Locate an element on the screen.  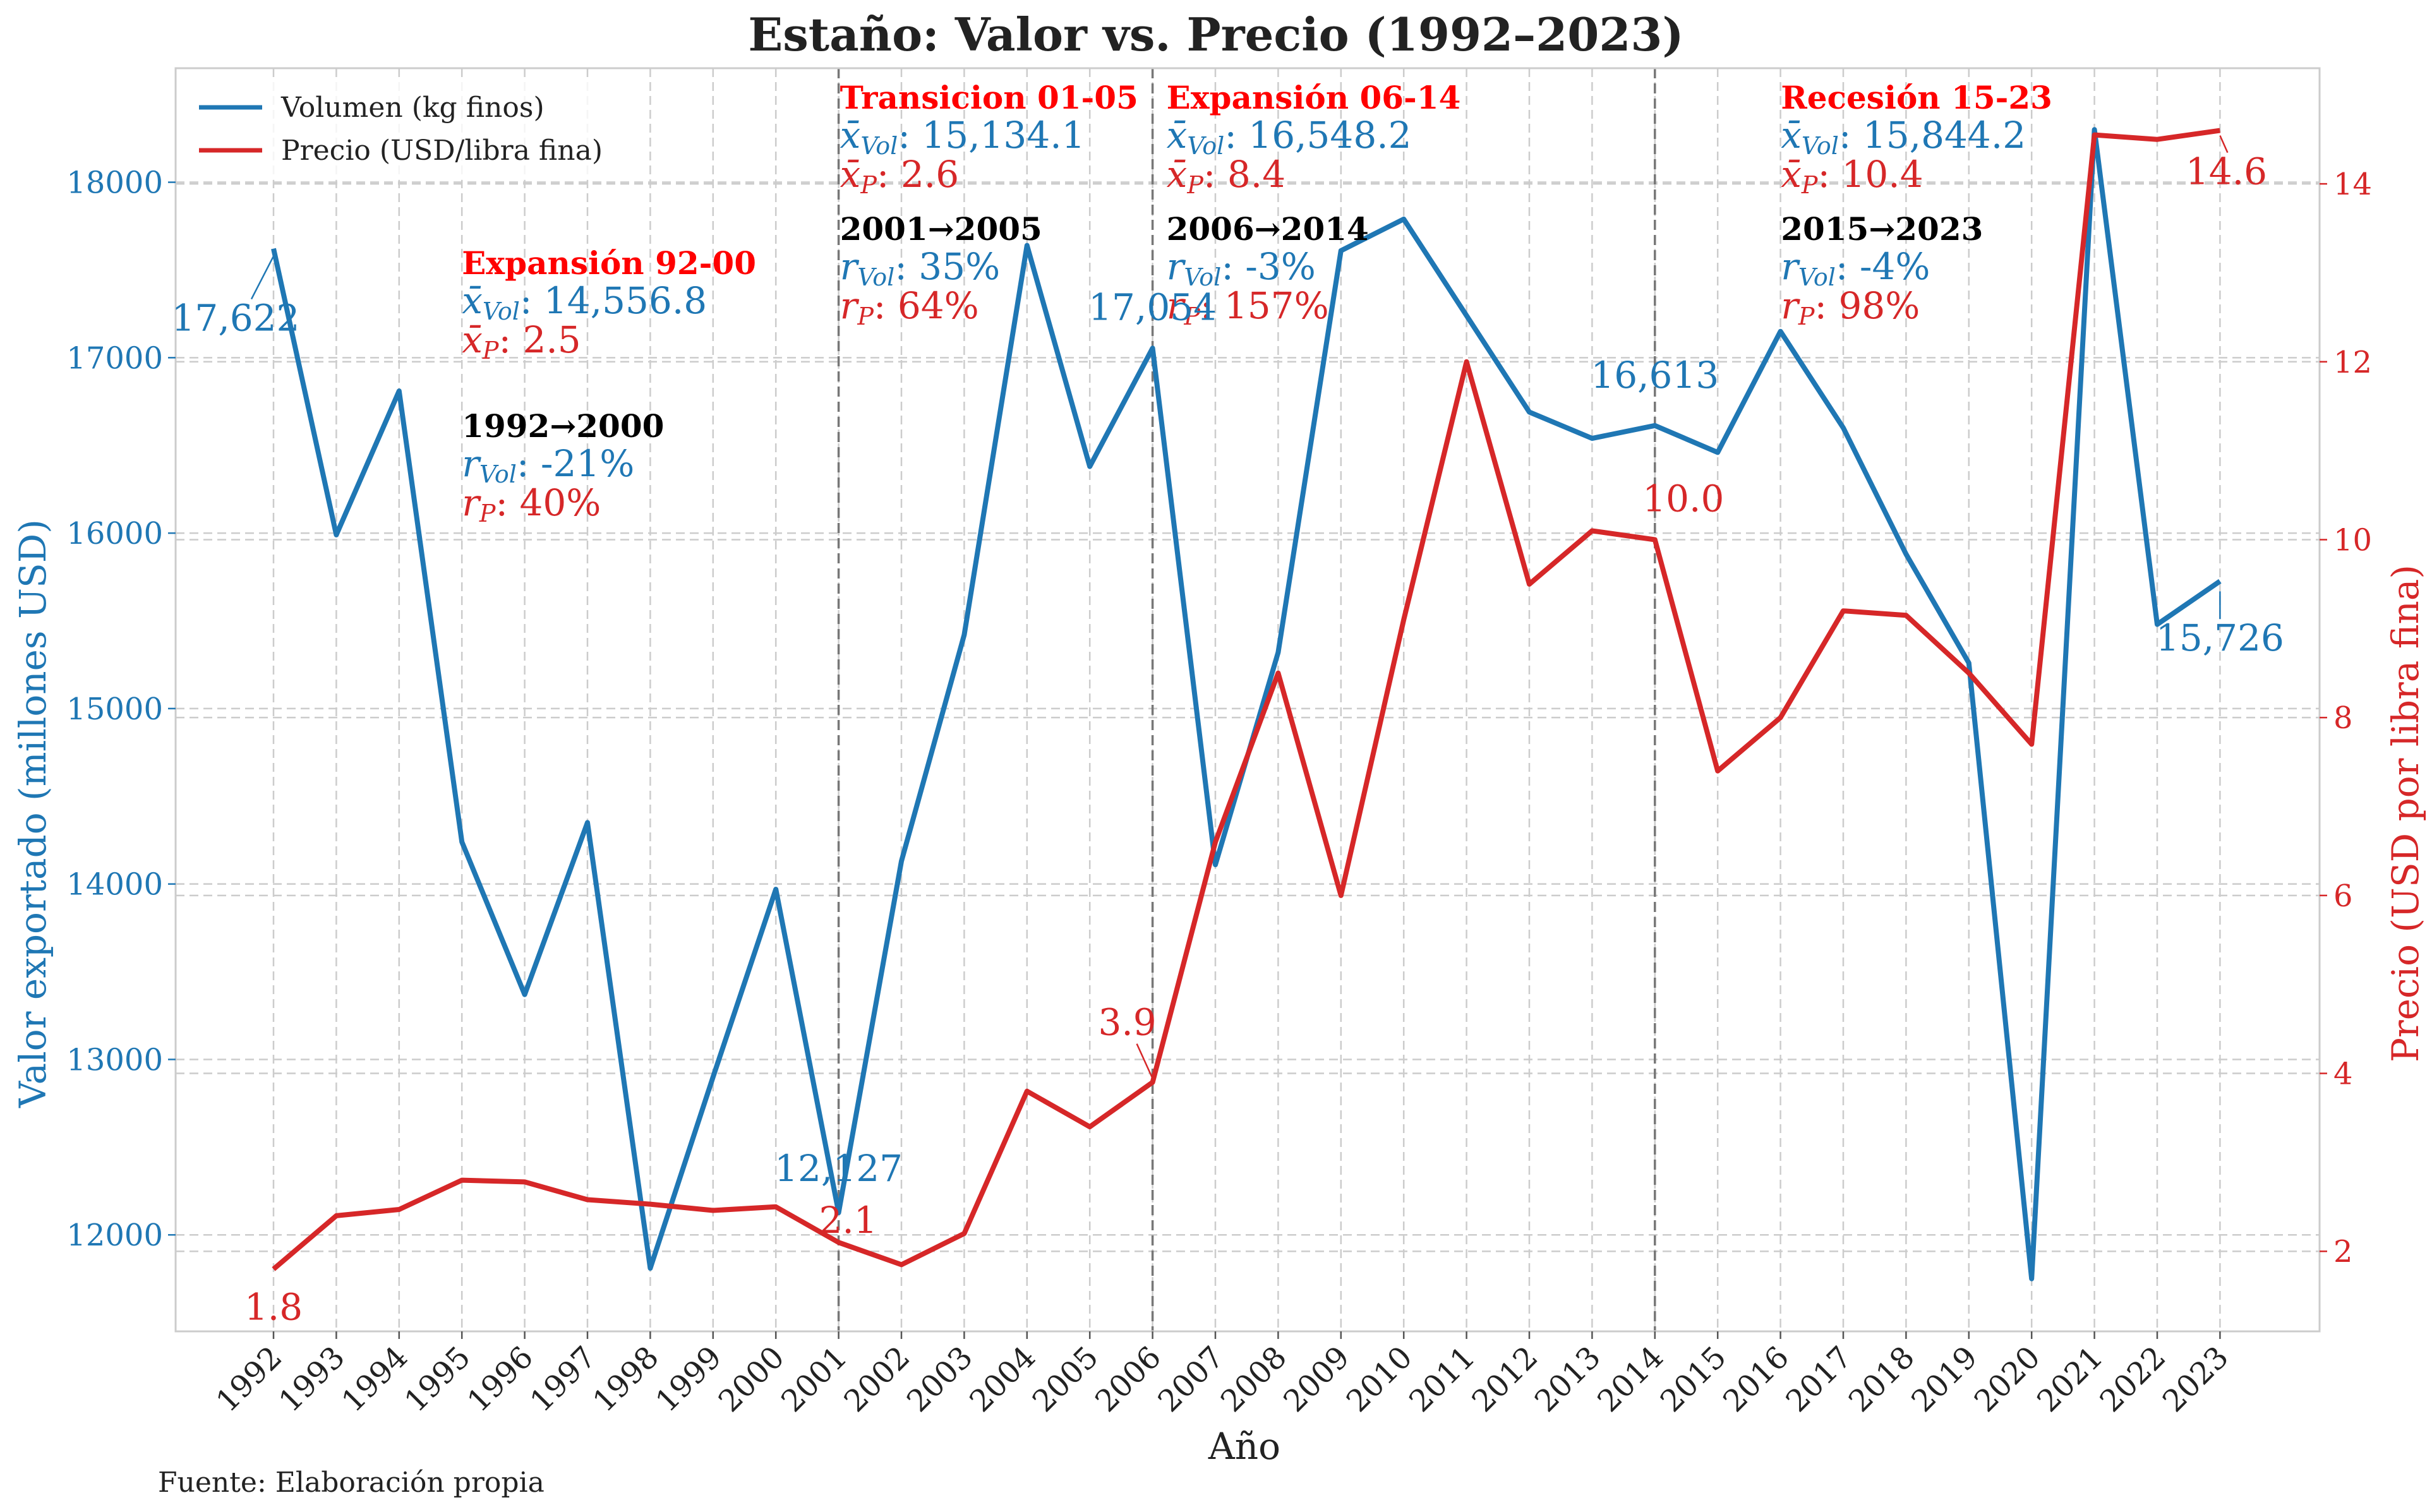
segment-stat: x̄Vol: 15,134.1 is located at coordinates (963, 137).